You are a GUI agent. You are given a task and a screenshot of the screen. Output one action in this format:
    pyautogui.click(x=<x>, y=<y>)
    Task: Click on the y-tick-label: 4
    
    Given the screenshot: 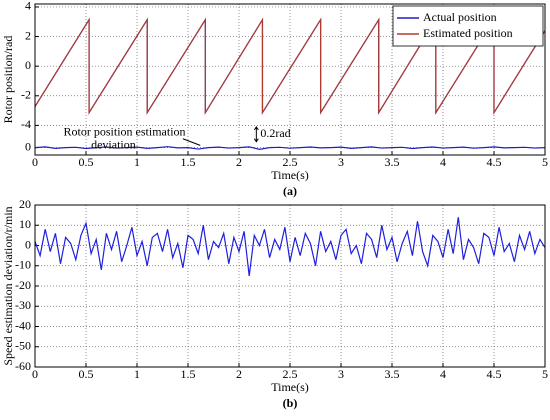 What is the action you would take?
    pyautogui.click(x=28, y=6)
    